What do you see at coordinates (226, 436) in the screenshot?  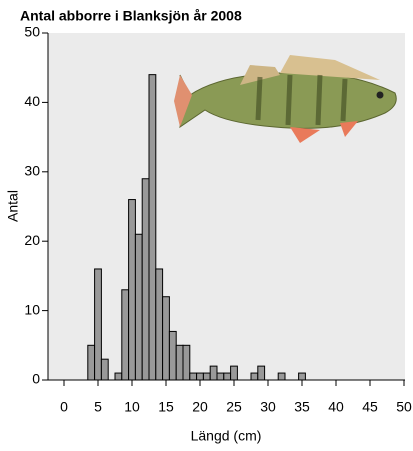 I see `x-axis-label: Längd (cm)` at bounding box center [226, 436].